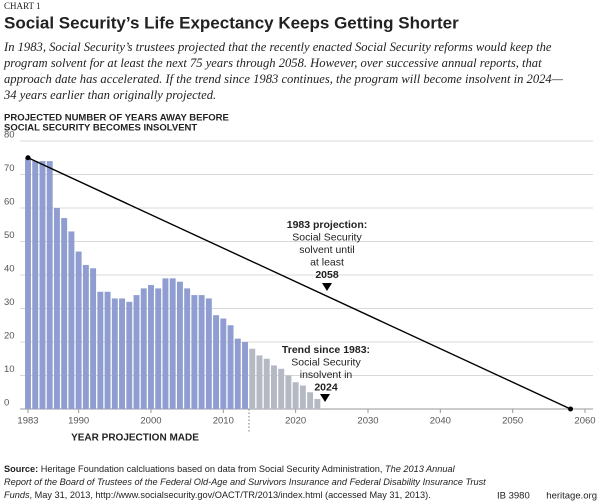 The height and width of the screenshot is (501, 600). I want to click on x-tick-label: 2060, so click(584, 421).